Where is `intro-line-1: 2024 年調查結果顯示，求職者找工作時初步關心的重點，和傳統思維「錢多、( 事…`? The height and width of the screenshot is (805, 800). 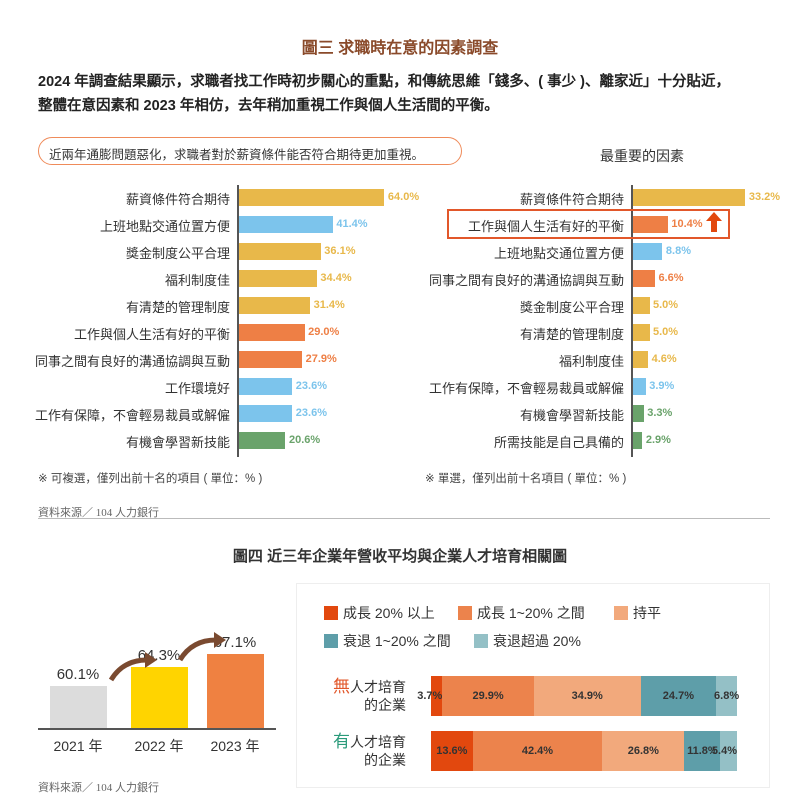 intro-line-1: 2024 年調查結果顯示，求職者找工作時初步關心的重點，和傳統思維「錢多、( 事… is located at coordinates (384, 82).